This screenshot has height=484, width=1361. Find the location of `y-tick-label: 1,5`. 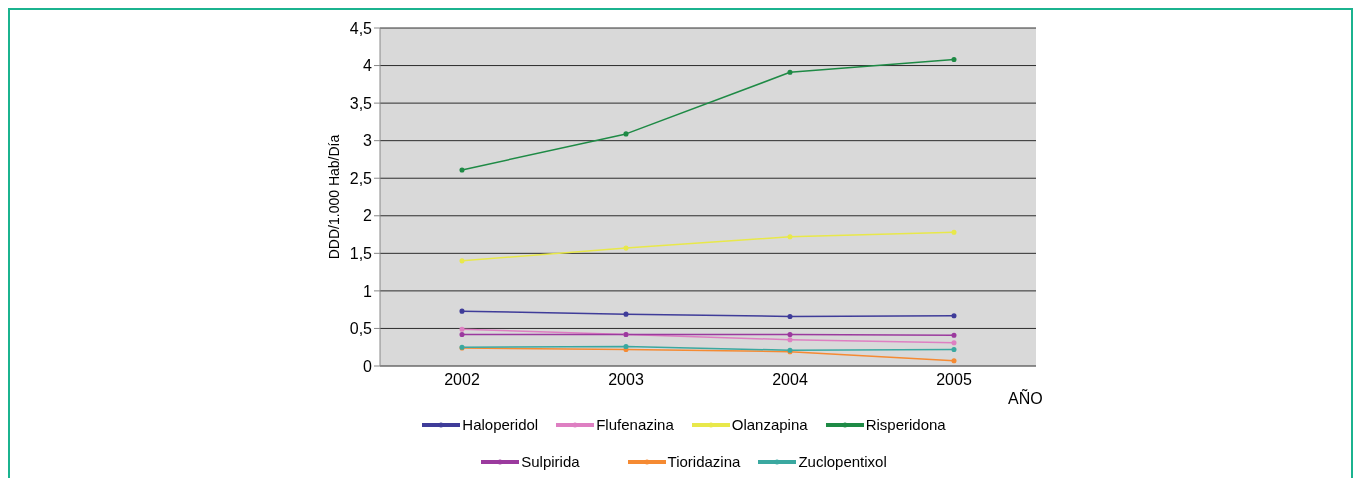

y-tick-label: 1,5 is located at coordinates (361, 254).